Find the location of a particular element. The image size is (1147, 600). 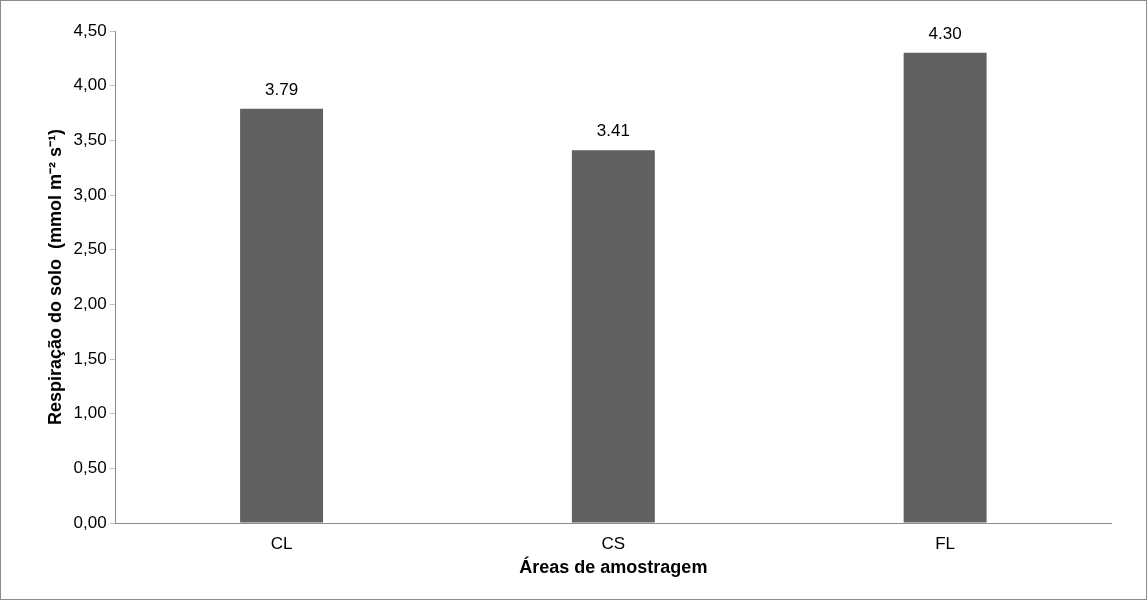

y-axis-title: Respiração do solo (mmol m⁻² s⁻¹) is located at coordinates (54, 277).